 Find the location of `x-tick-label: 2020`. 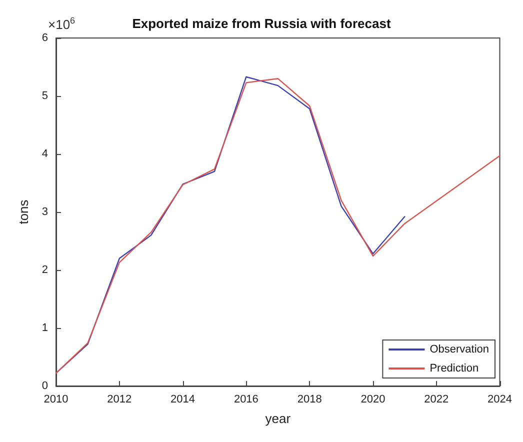

x-tick-label: 2020 is located at coordinates (373, 400).